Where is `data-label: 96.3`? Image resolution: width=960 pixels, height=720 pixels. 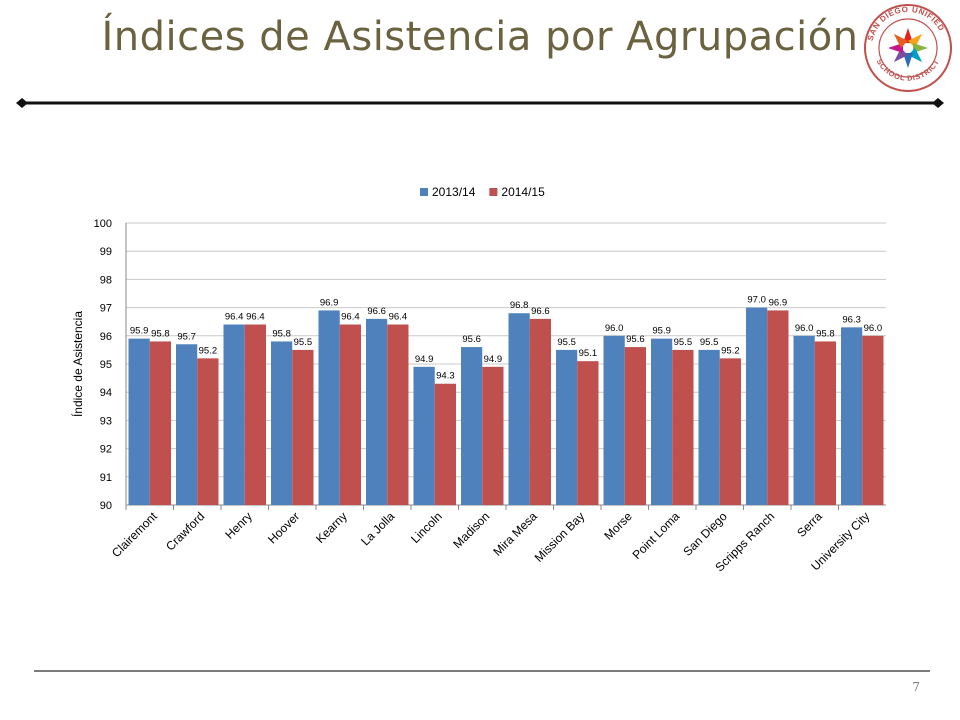
data-label: 96.3 is located at coordinates (851, 319).